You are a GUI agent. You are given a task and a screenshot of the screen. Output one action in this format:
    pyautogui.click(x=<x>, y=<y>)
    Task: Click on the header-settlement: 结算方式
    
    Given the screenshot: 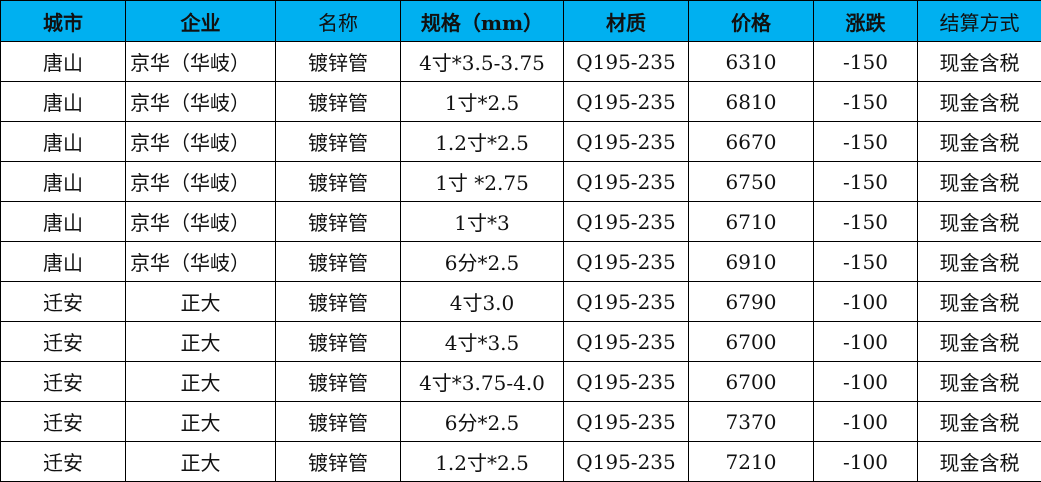 What is the action you would take?
    pyautogui.click(x=979, y=21)
    